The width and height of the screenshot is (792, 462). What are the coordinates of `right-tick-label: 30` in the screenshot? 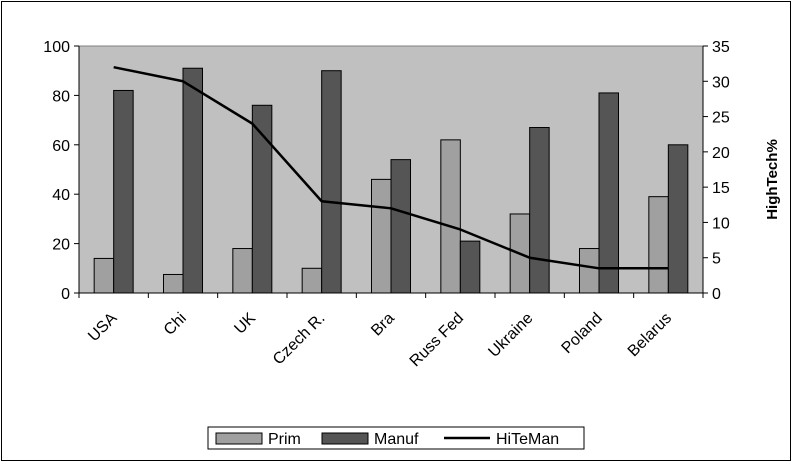 It's located at (721, 82).